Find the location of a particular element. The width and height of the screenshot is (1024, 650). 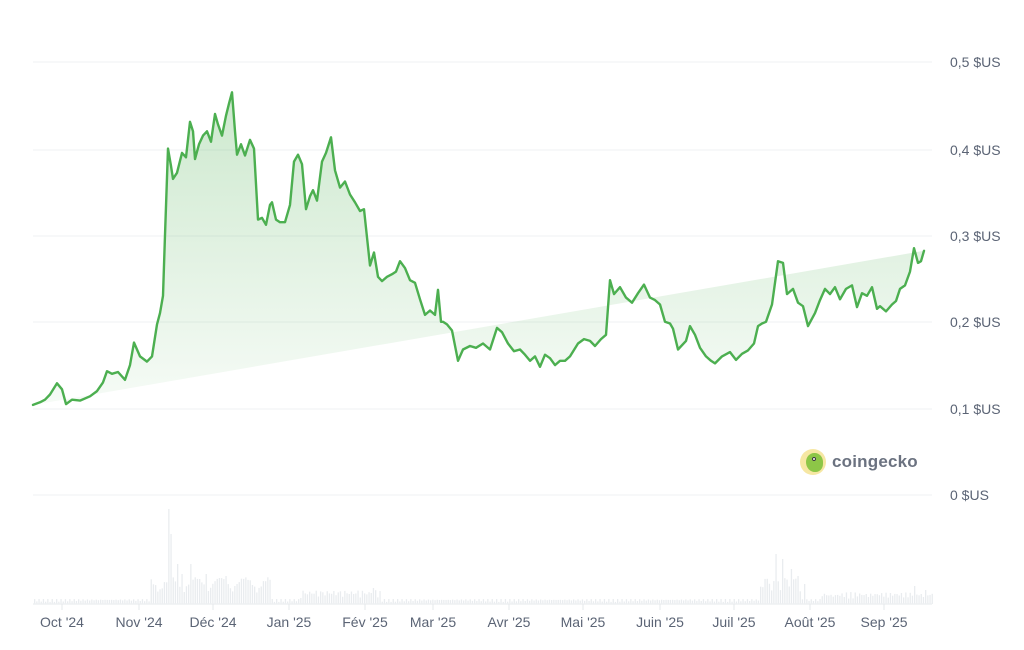

x-axis-label: Sep '25 is located at coordinates (884, 622).